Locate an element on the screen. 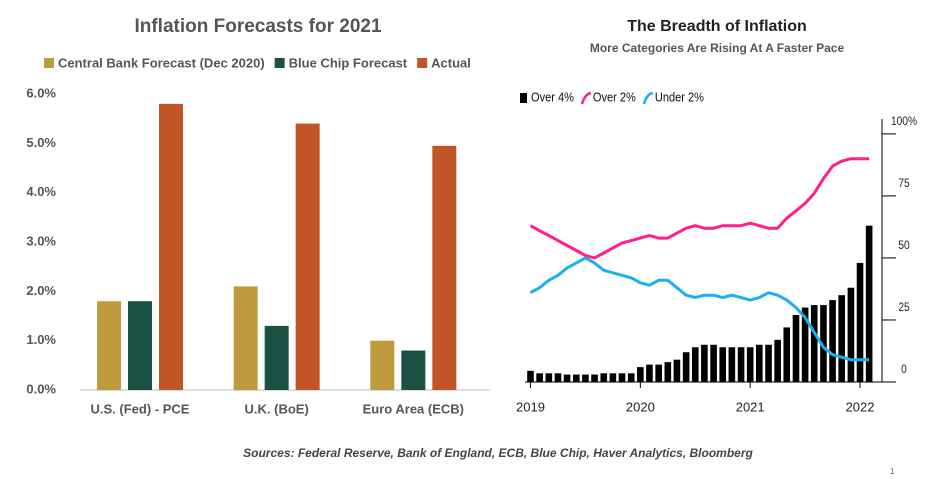 Image resolution: width=926 pixels, height=479 pixels. y-tick-label: 6.0% is located at coordinates (41, 92).